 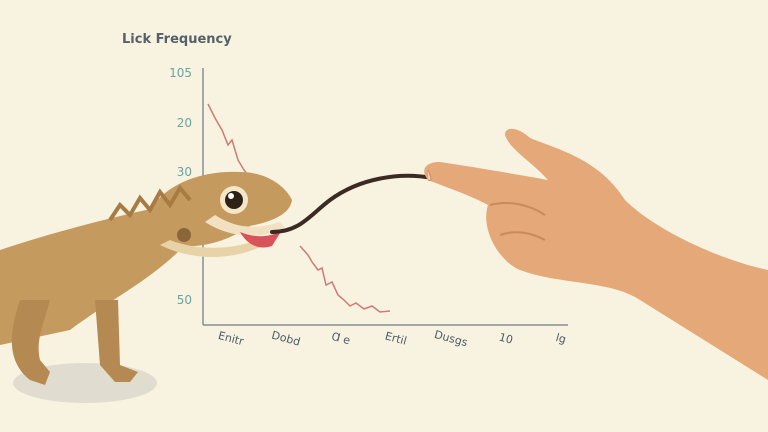 What do you see at coordinates (560, 338) in the screenshot?
I see `x-label: lg` at bounding box center [560, 338].